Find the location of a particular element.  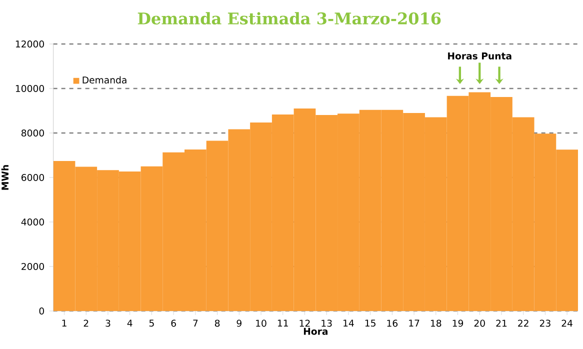

x-tick-label: 22 is located at coordinates (523, 323).